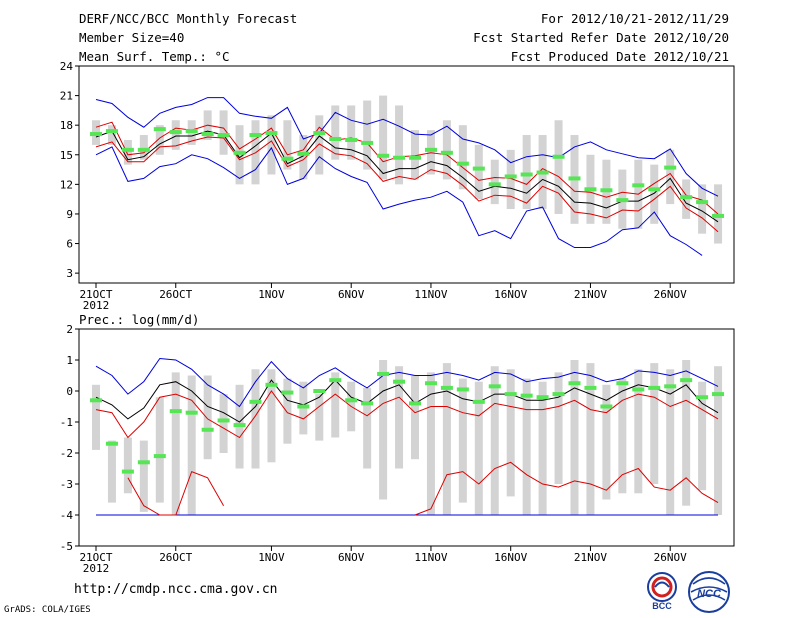 This screenshot has width=800, height=618. Describe the element at coordinates (66, 96) in the screenshot. I see `temp-ytick-label-21: 21` at that location.